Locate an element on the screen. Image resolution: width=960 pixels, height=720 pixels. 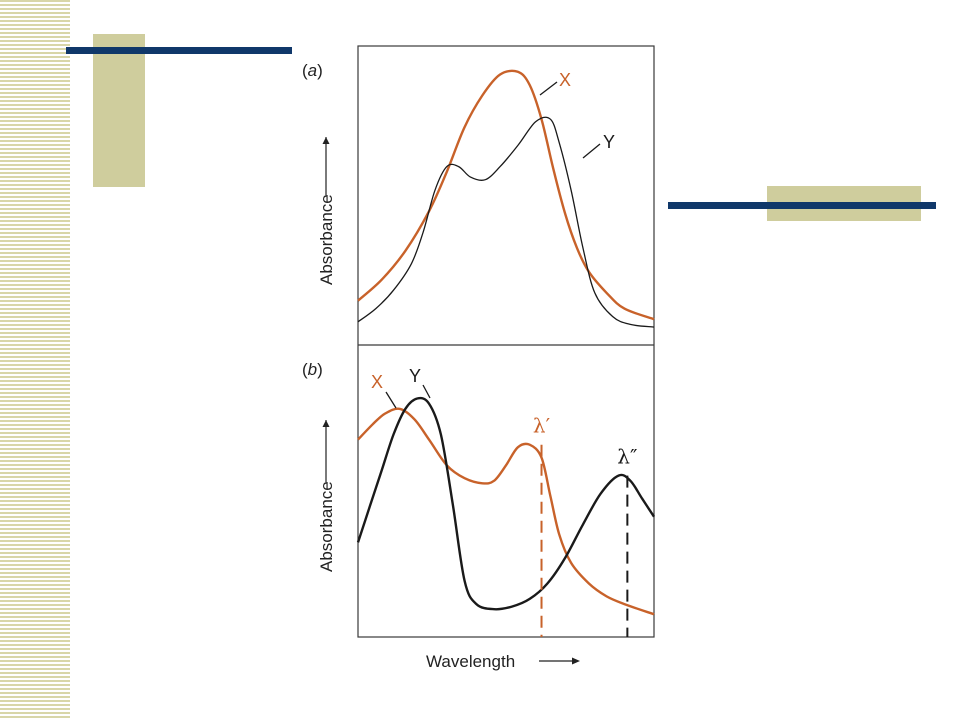
panel-b-series-x-label: X is located at coordinates (377, 382).